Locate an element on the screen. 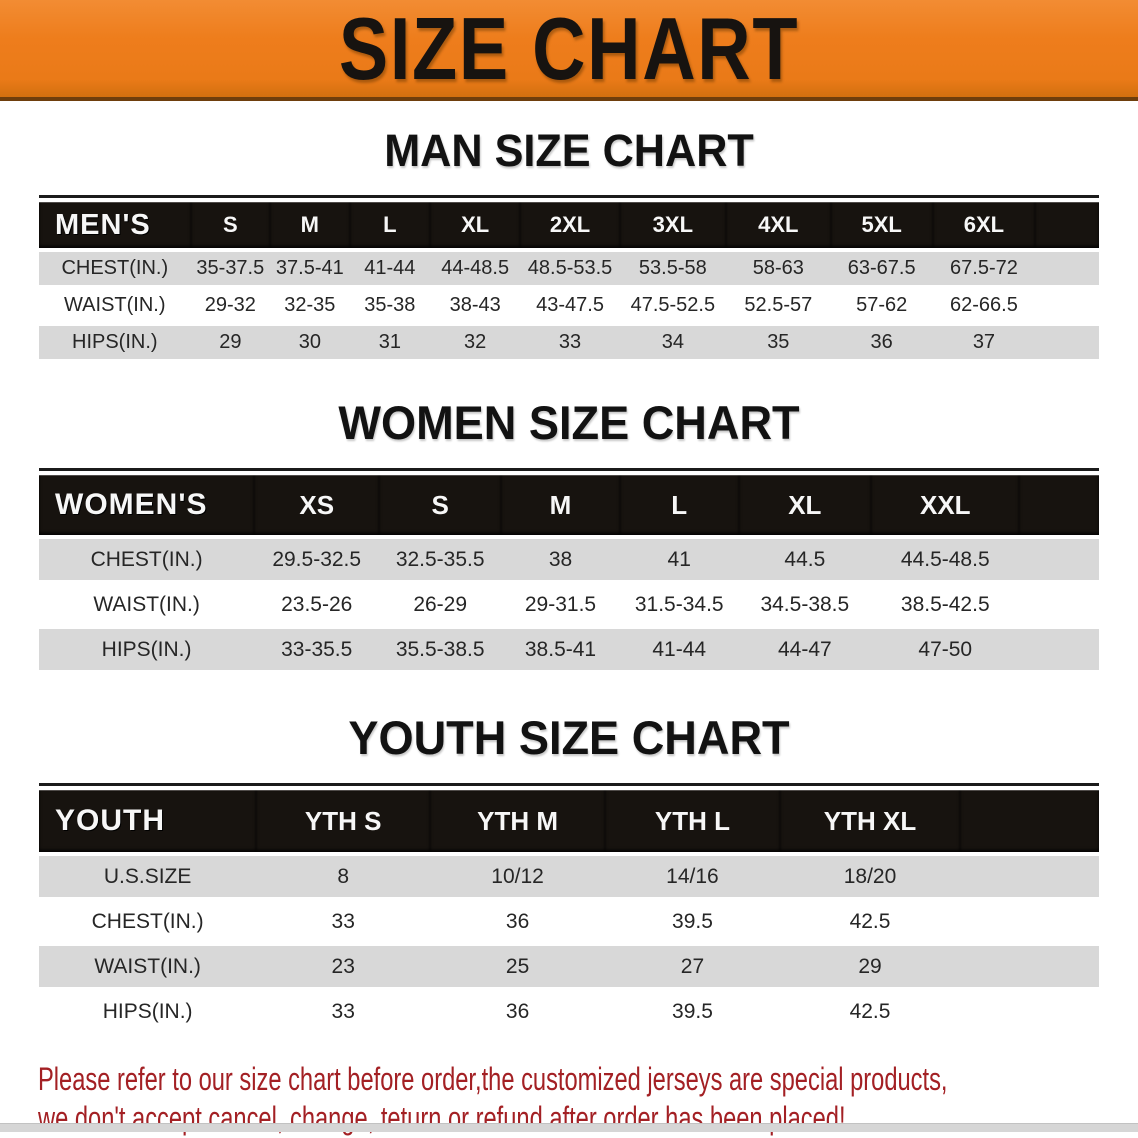 This screenshot has width=1138, height=1138. size-value-cell: 34 is located at coordinates (672, 342).